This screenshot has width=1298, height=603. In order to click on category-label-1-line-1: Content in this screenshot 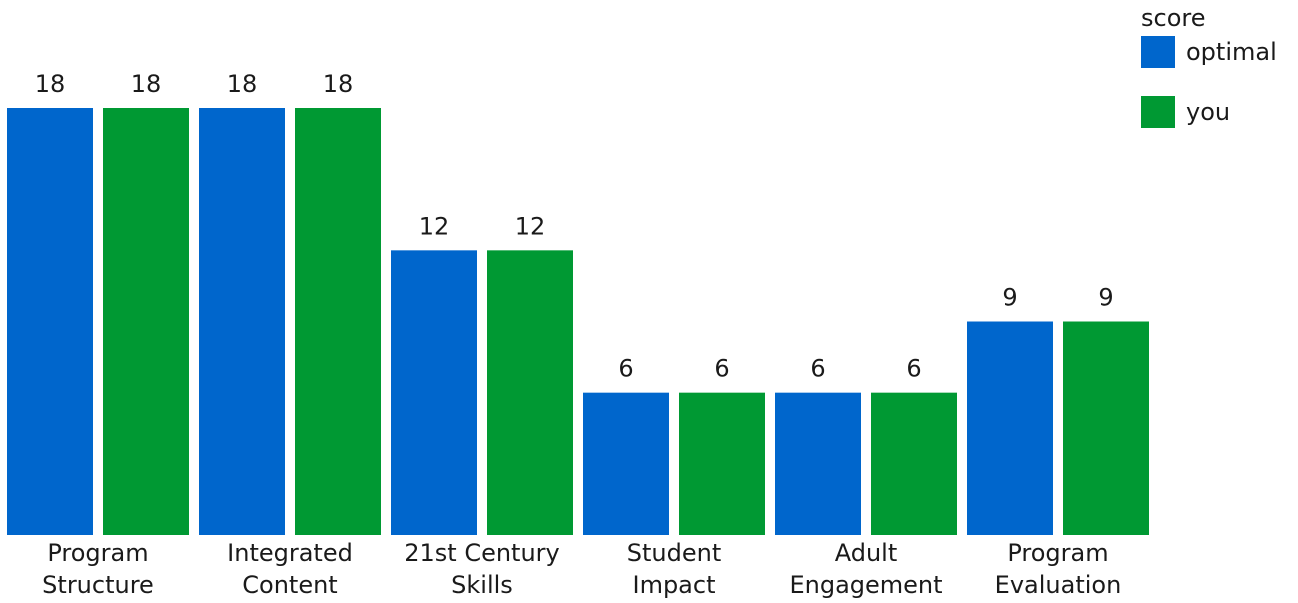, I will do `click(289, 585)`.